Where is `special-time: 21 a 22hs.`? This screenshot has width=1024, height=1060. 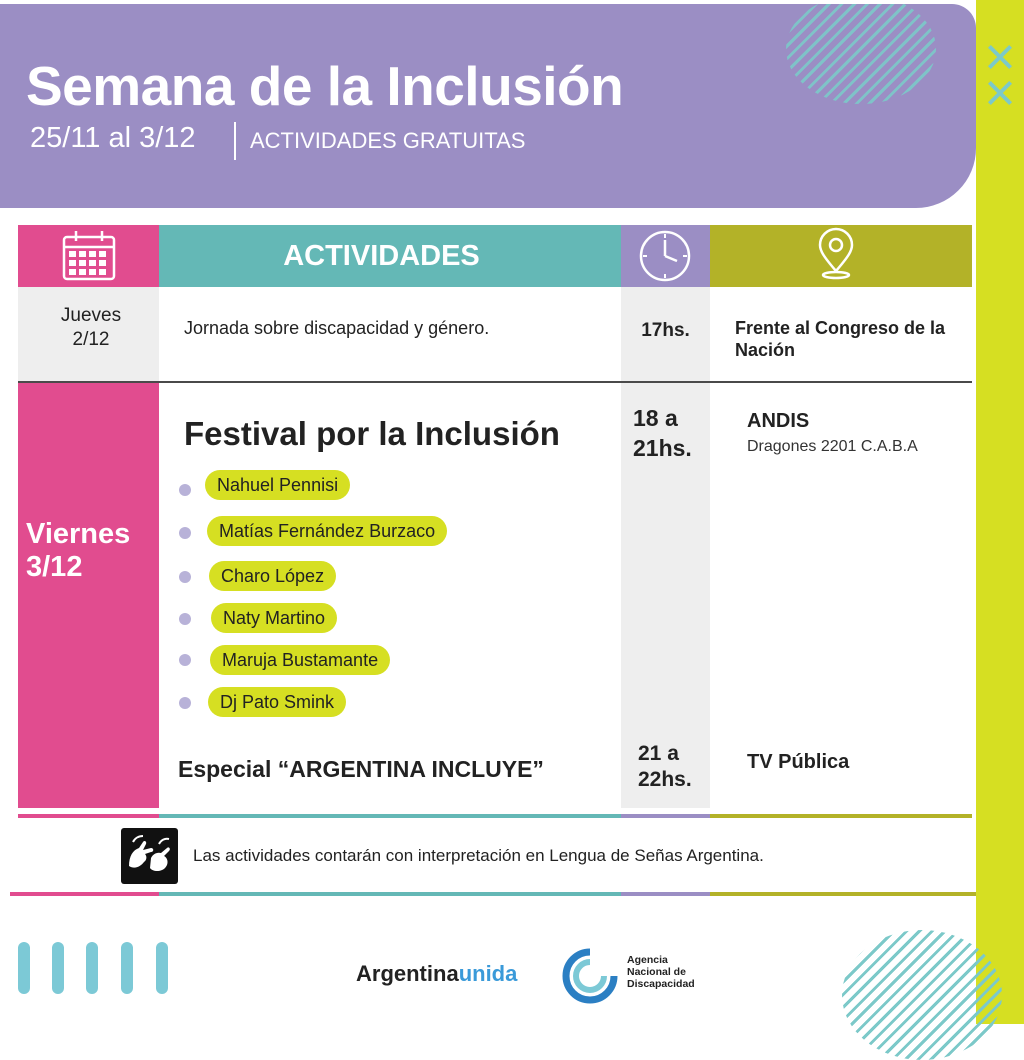
special-time: 21 a 22hs. is located at coordinates (665, 767).